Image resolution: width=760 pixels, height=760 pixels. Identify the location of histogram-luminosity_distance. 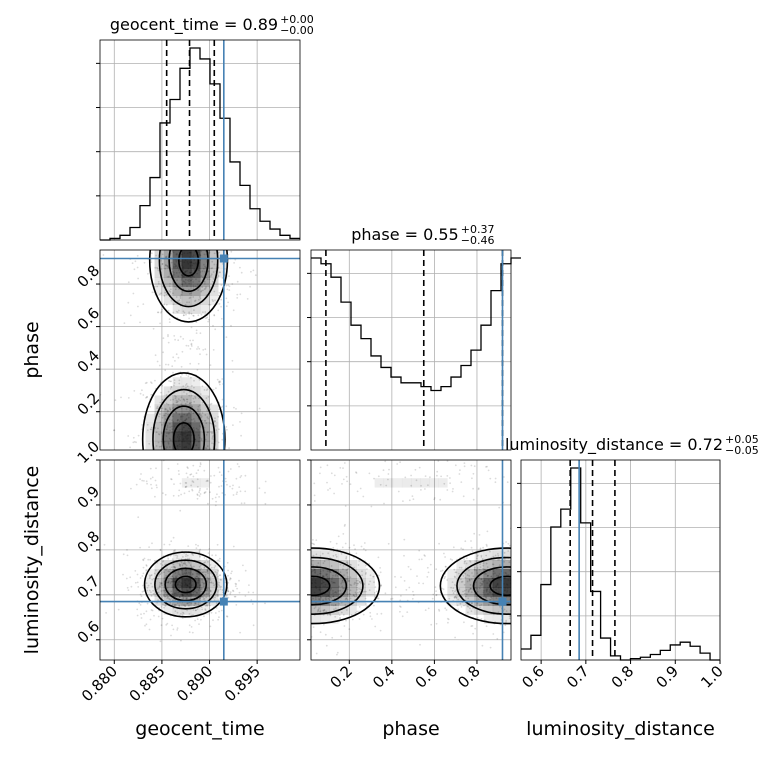
(620, 564).